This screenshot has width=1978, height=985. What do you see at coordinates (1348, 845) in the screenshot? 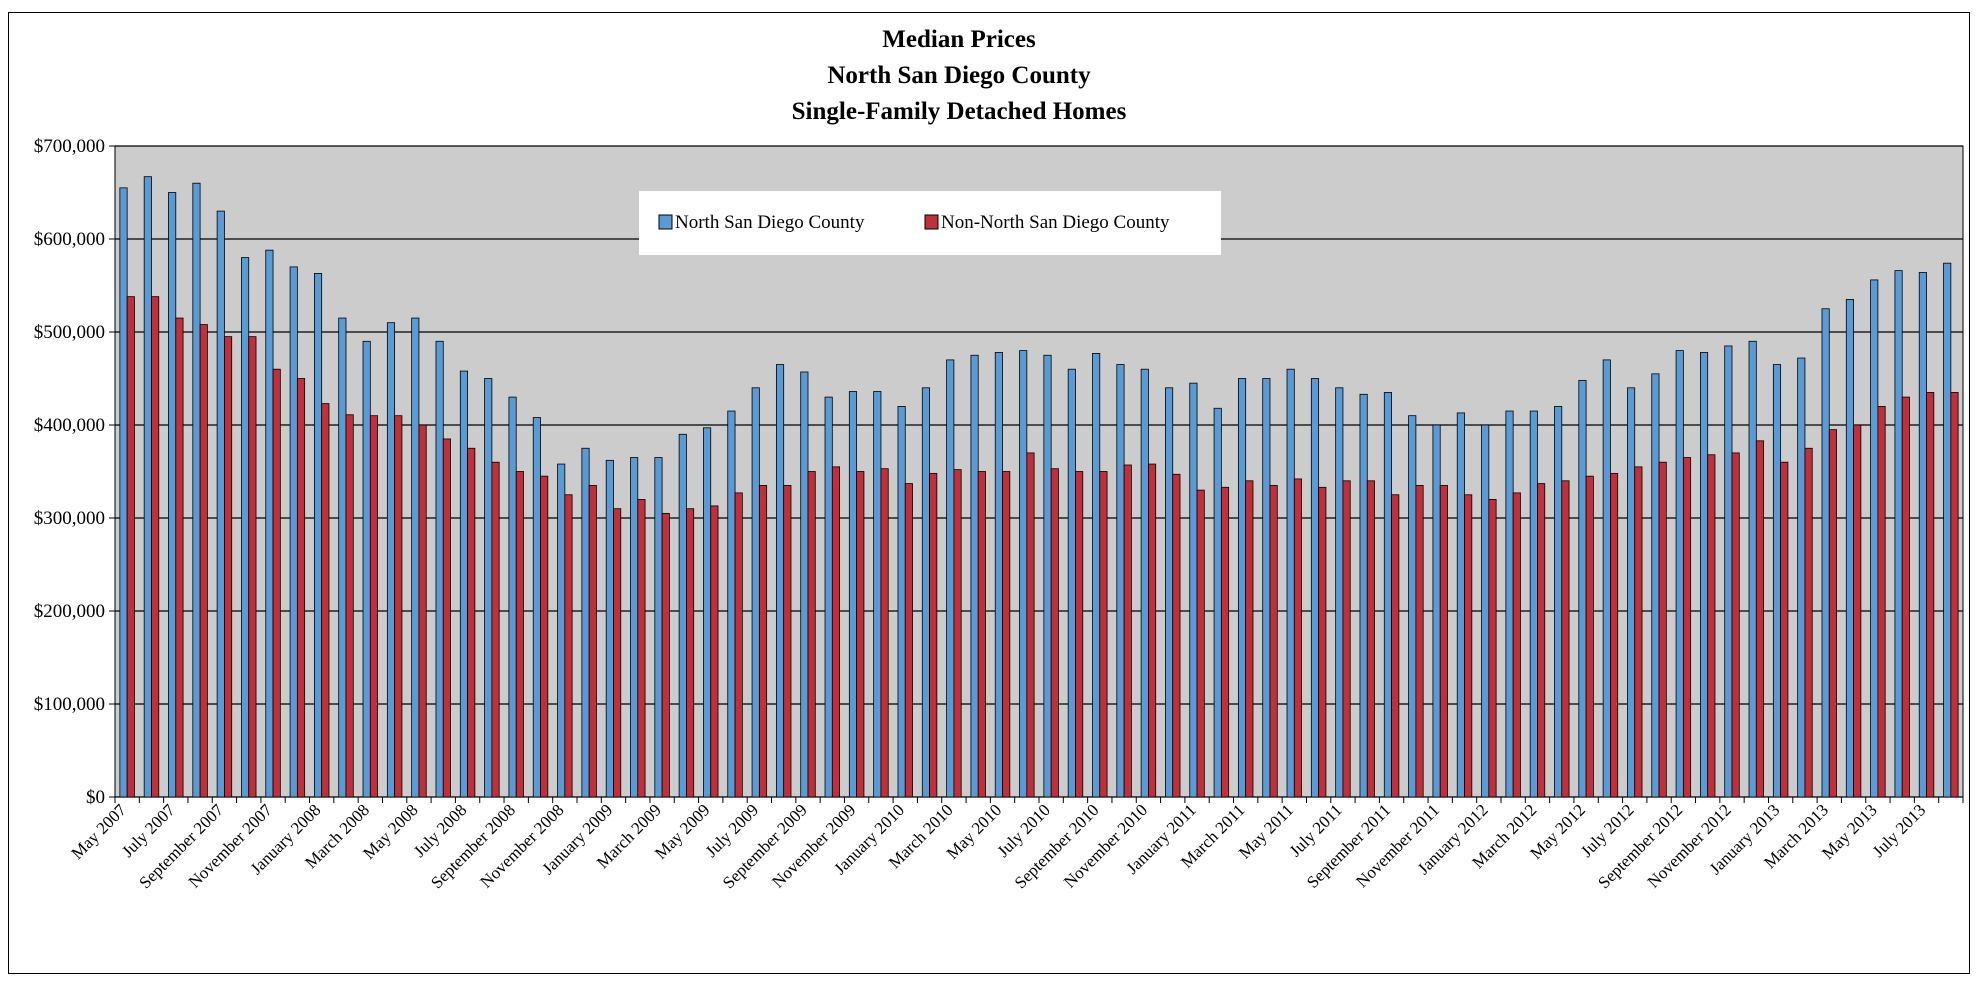
I see `x-tick-label: September 2011` at bounding box center [1348, 845].